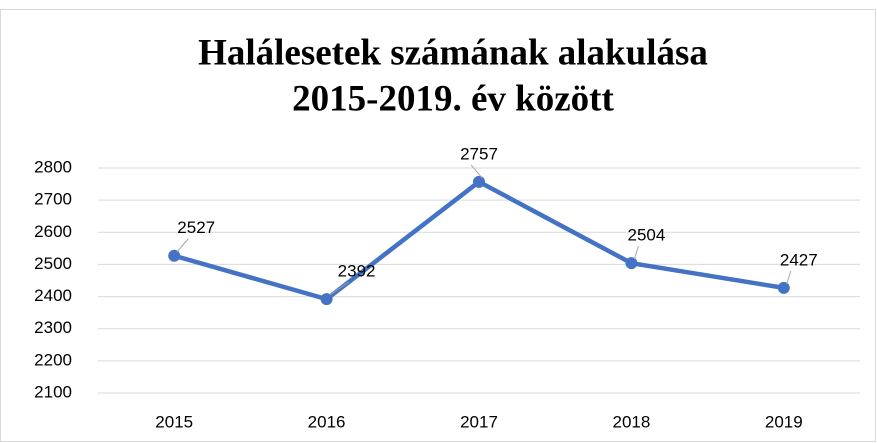  Describe the element at coordinates (196, 227) in the screenshot. I see `data-label: 2527` at that location.